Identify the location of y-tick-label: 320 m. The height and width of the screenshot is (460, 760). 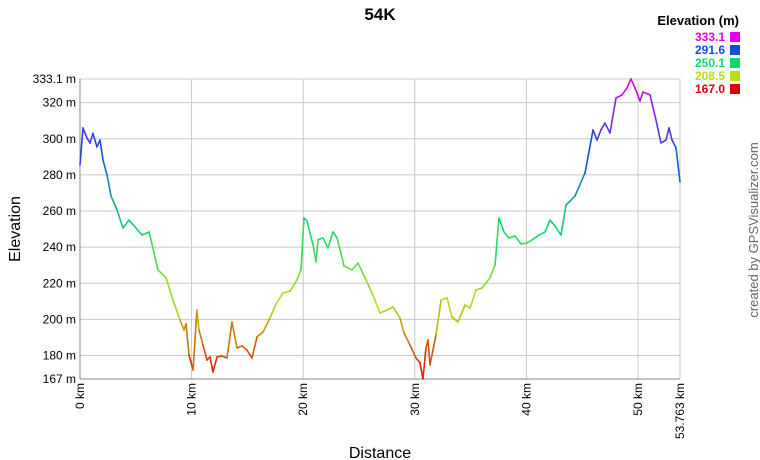
(59, 103).